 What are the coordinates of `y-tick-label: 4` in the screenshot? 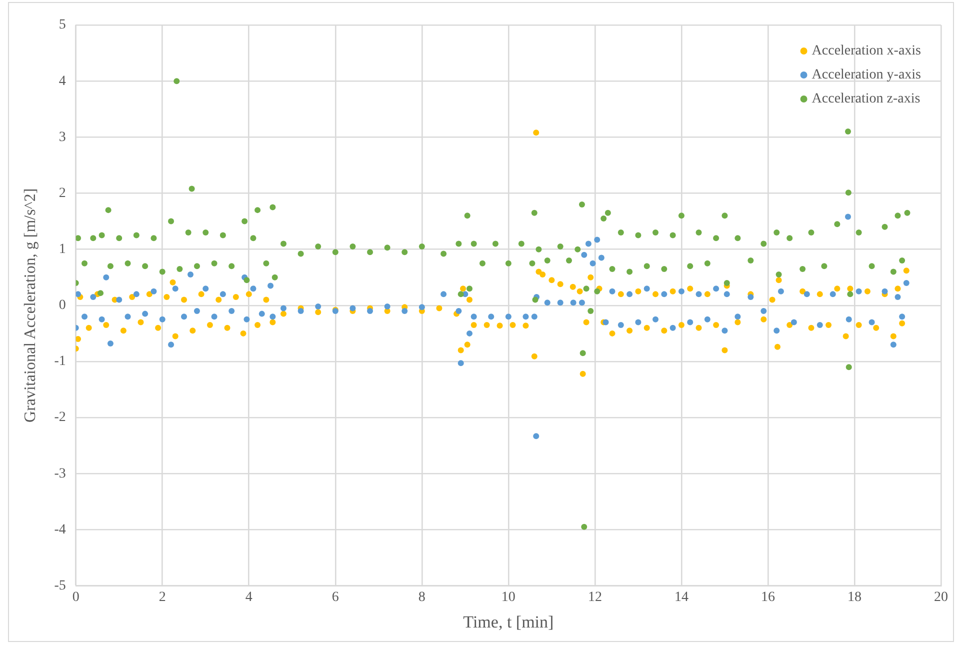 It's located at (62, 81).